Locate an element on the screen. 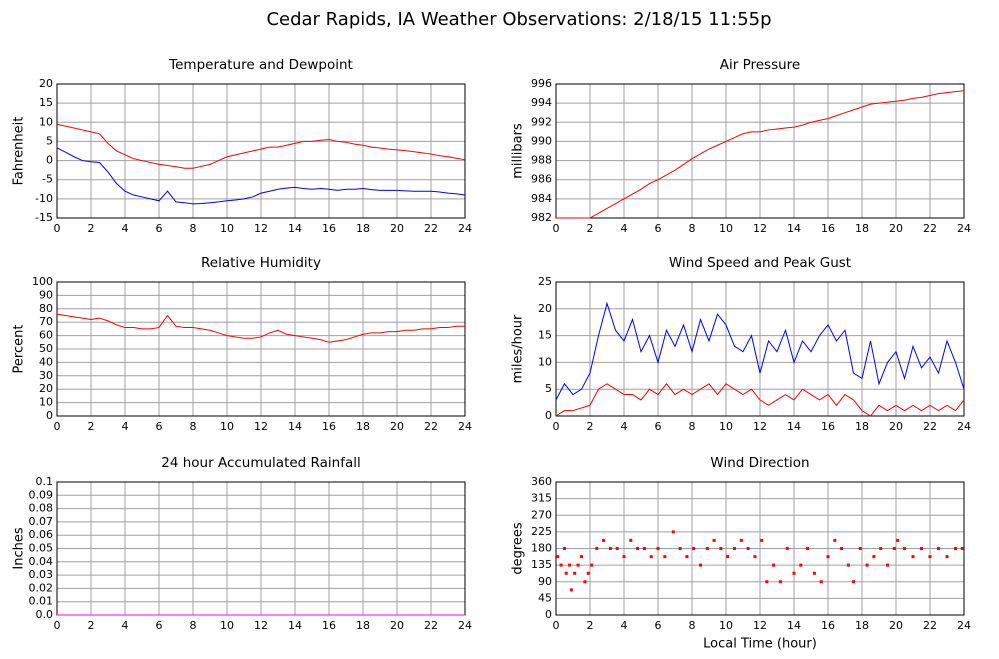  y-tick-label: 30 is located at coordinates (46, 375).